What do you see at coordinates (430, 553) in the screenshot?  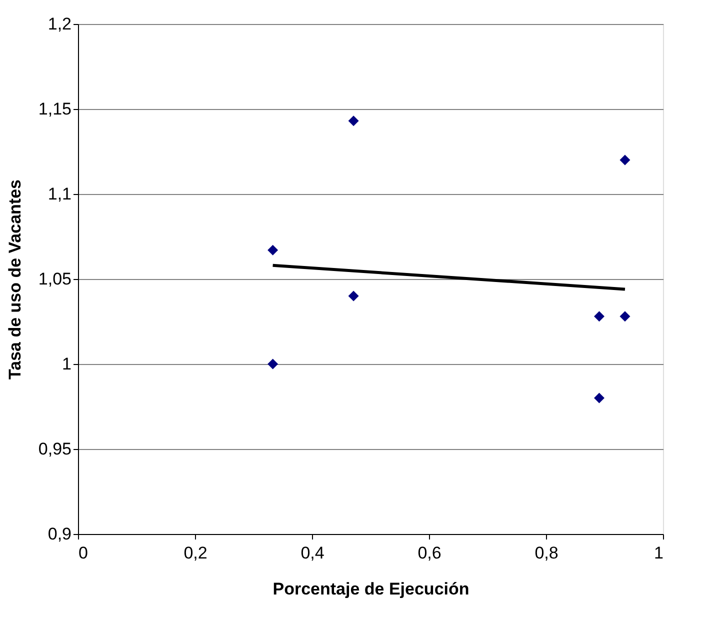 I see `x-tick-label: 0,6` at bounding box center [430, 553].